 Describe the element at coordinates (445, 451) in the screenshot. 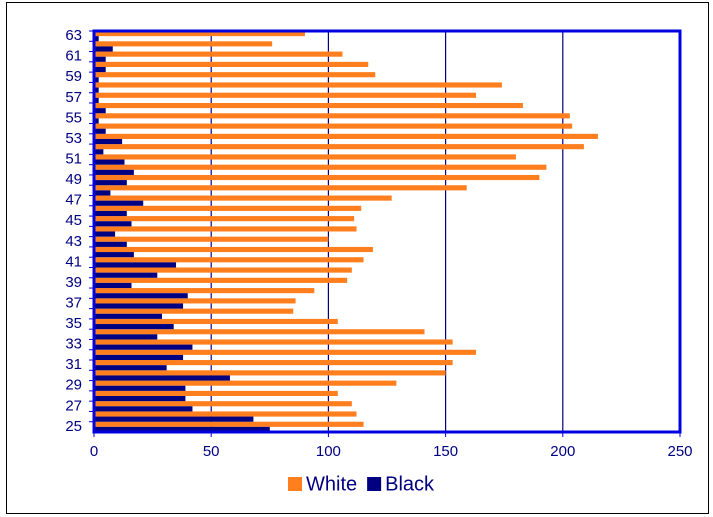

I see `x-tick-label: 150` at that location.